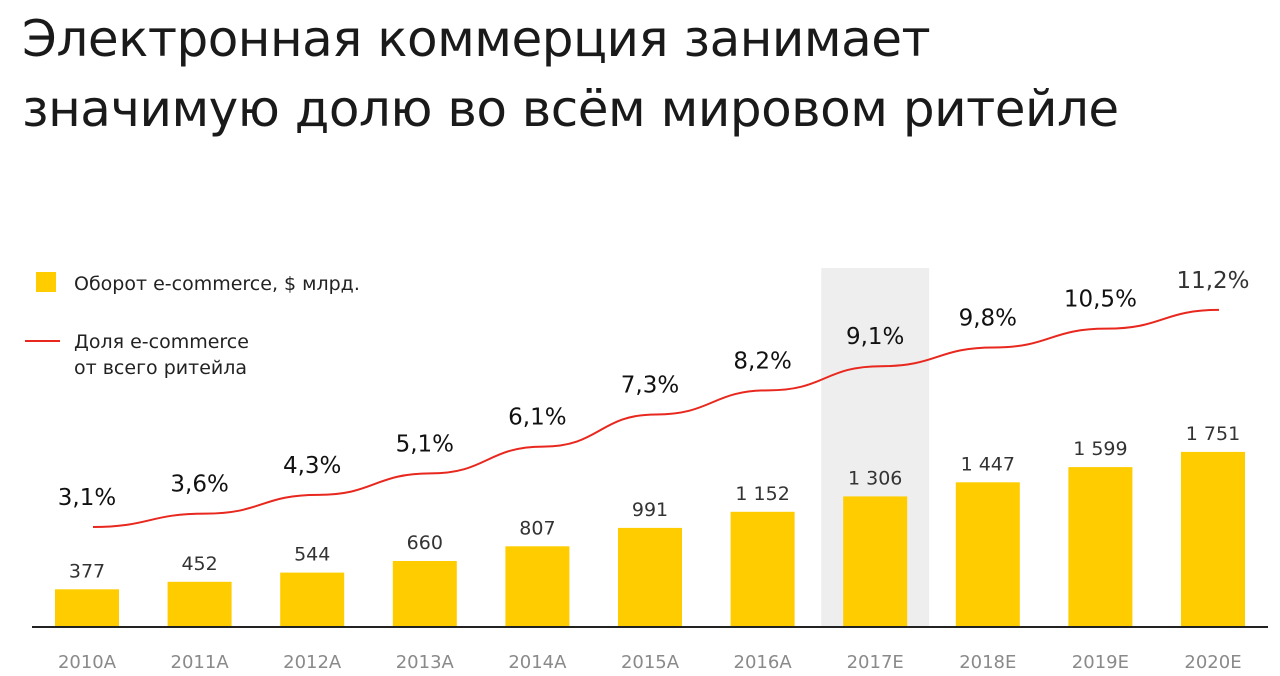 The width and height of the screenshot is (1280, 676). What do you see at coordinates (650, 577) in the screenshot?
I see `bar-2015A` at bounding box center [650, 577].